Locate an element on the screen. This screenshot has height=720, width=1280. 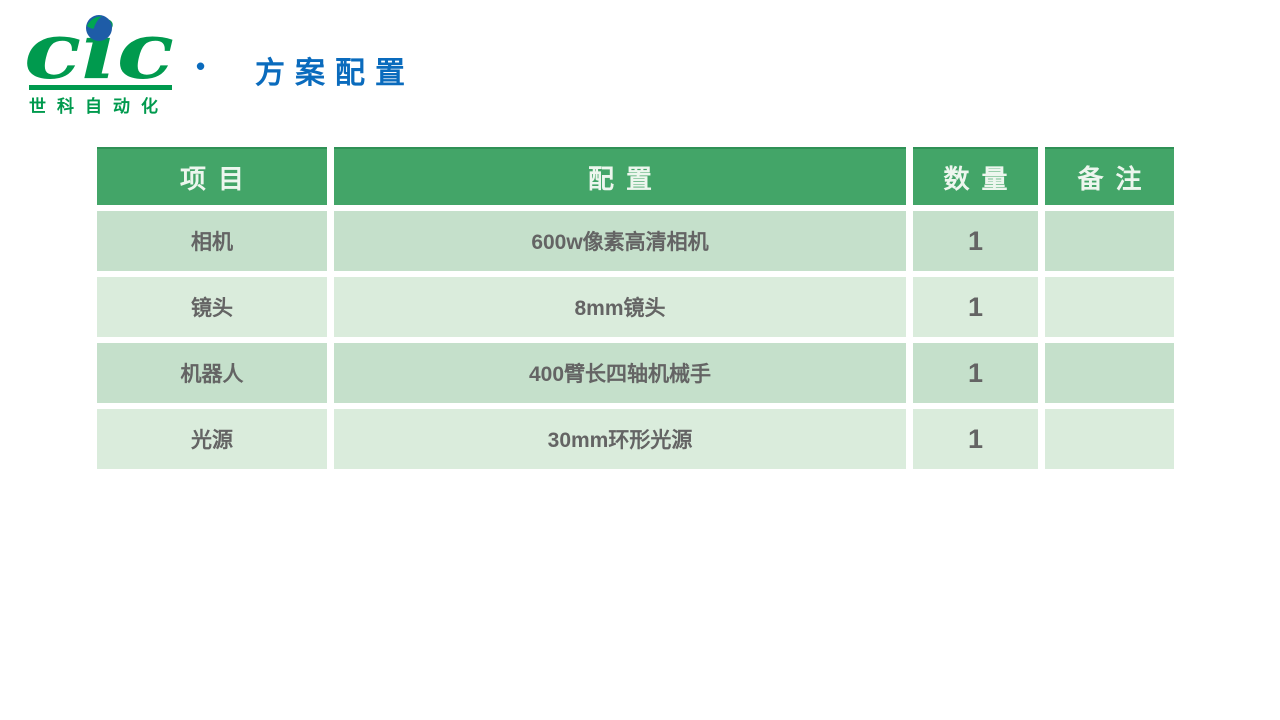
column-header-item: 项目 is located at coordinates (212, 176).